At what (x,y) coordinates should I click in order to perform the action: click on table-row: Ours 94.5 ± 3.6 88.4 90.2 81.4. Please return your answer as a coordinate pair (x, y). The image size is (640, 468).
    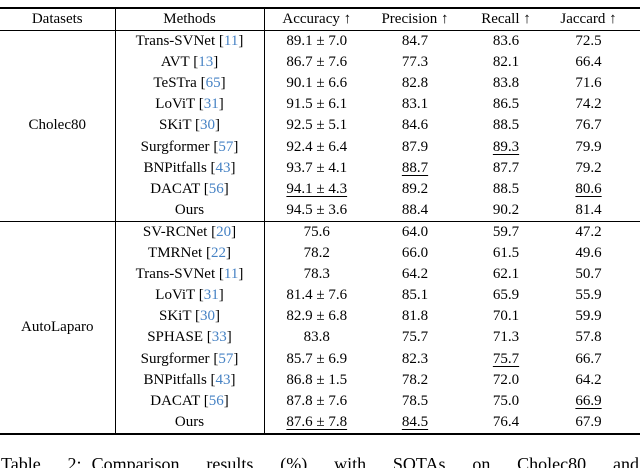
    Looking at the image, I should click on (320, 210).